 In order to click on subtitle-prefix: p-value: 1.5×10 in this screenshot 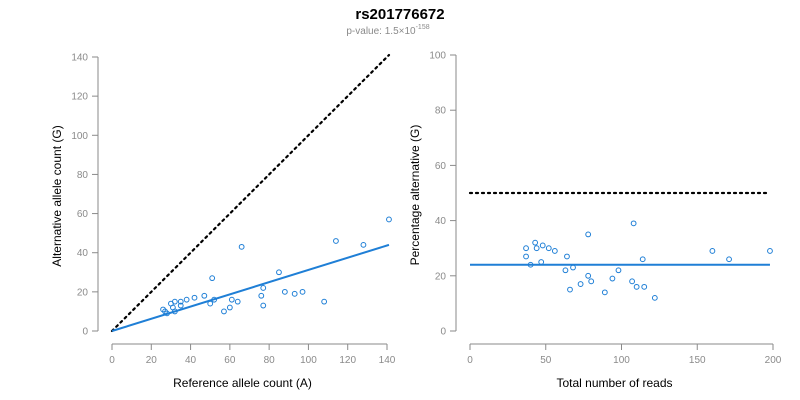, I will do `click(381, 31)`.